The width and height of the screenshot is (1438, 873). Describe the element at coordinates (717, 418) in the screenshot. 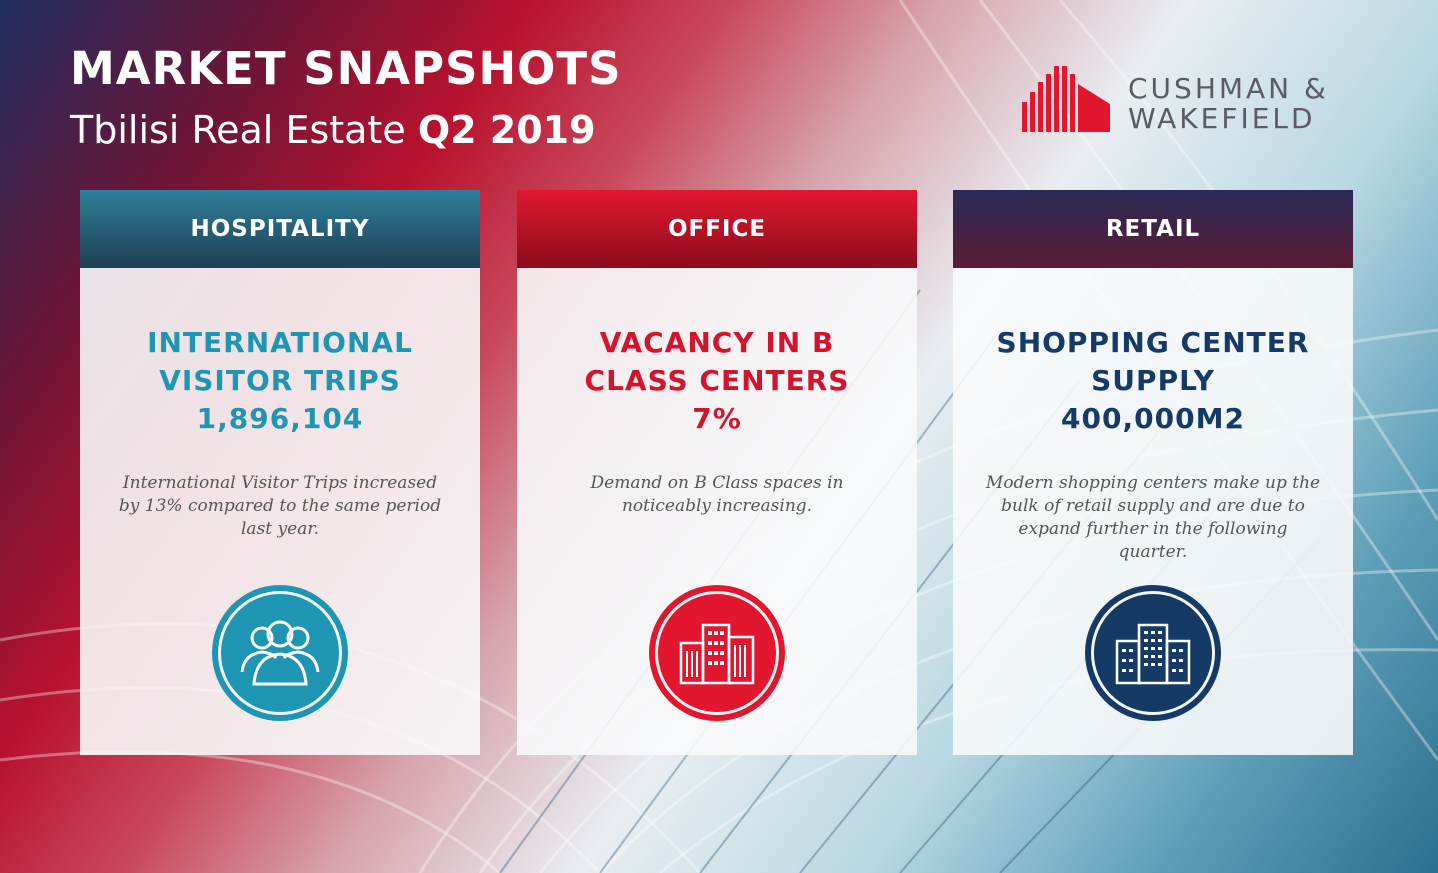

I see `metric-value: 7%` at that location.